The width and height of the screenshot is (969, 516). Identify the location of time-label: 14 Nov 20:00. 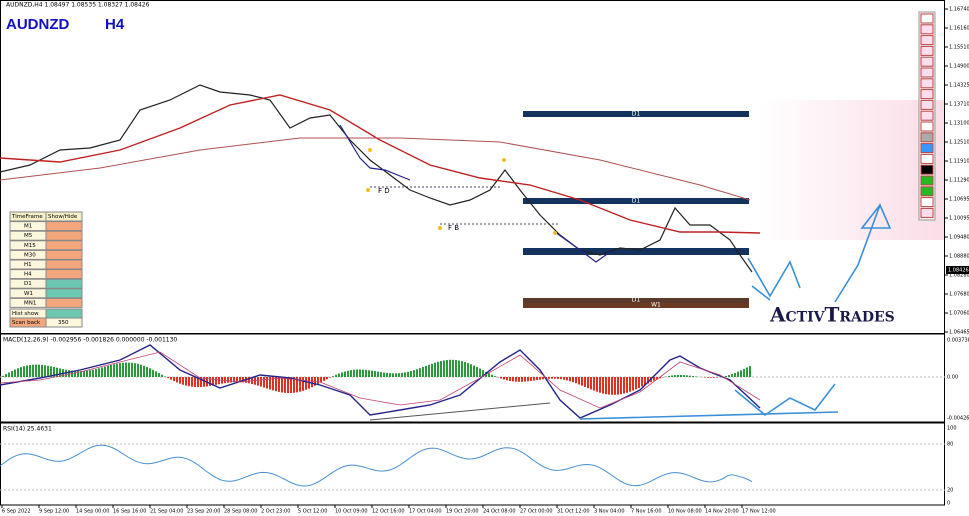
(722, 512).